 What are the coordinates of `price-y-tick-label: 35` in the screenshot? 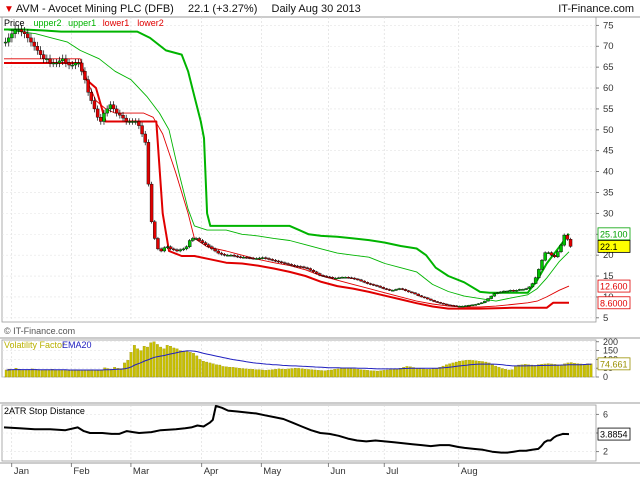 It's located at (608, 192).